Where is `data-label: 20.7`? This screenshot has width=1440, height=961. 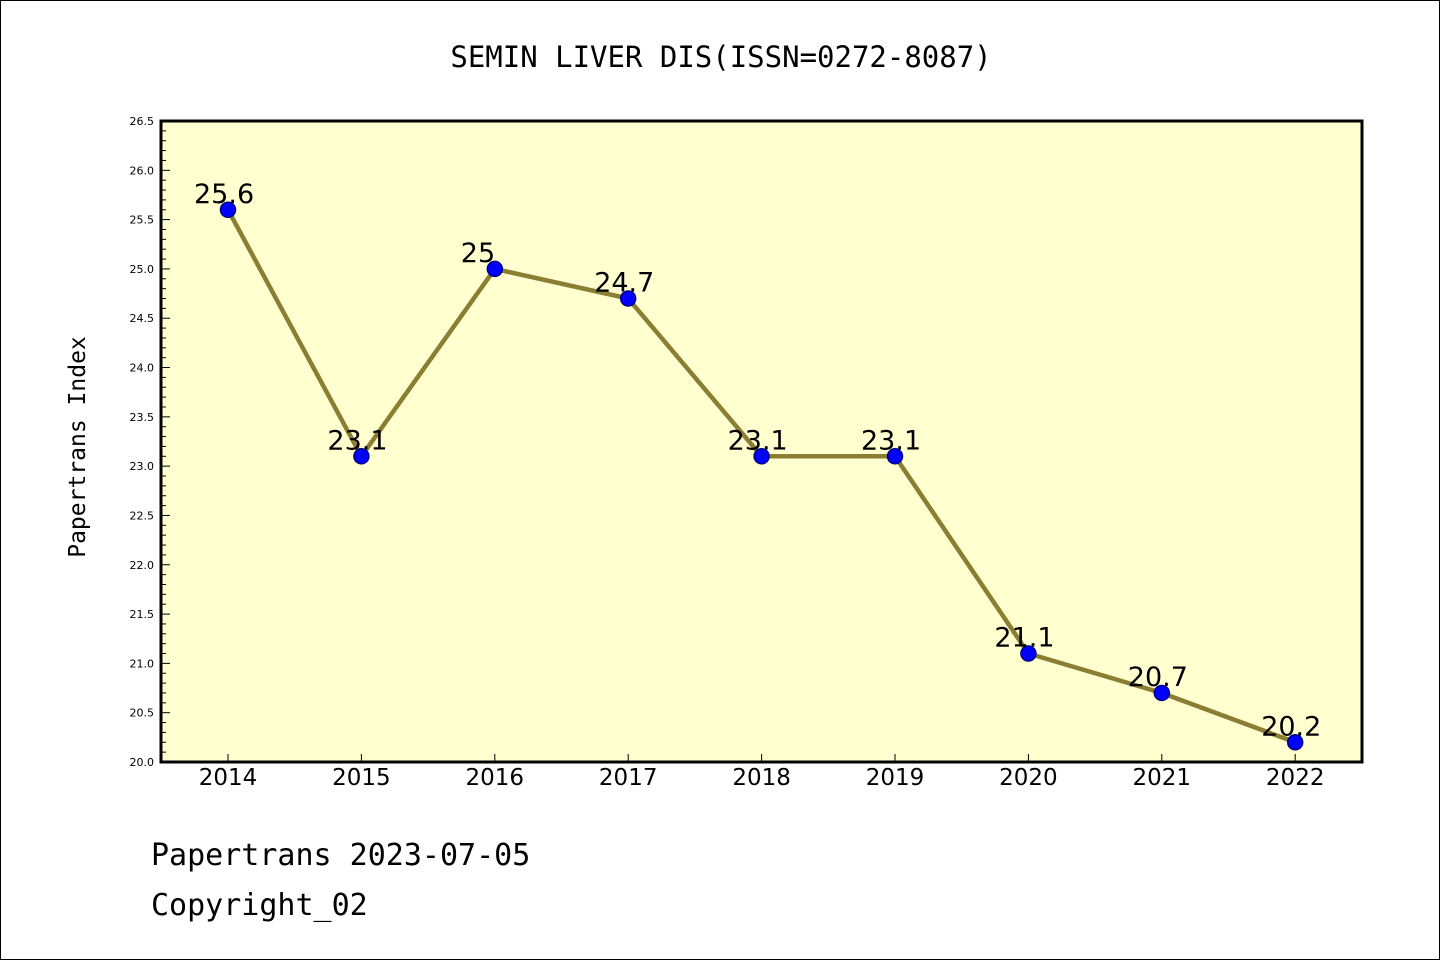
data-label: 20.7 is located at coordinates (1158, 677).